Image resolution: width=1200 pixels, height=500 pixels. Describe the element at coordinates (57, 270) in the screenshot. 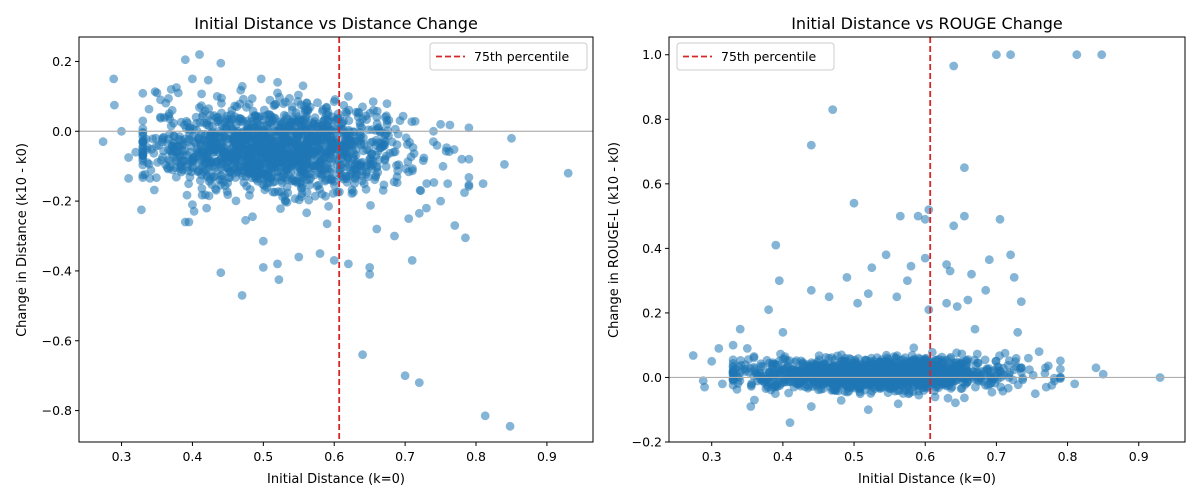

I see `y-tick-label: −0.4` at that location.